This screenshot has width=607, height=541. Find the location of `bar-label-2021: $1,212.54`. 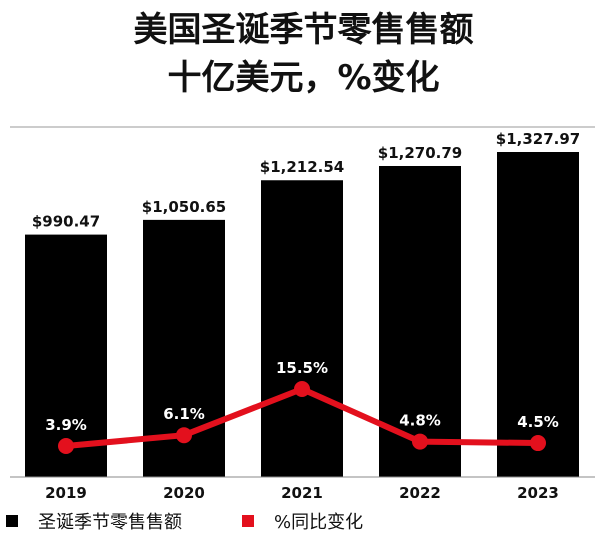

bar-label-2021: $1,212.54 is located at coordinates (302, 167).